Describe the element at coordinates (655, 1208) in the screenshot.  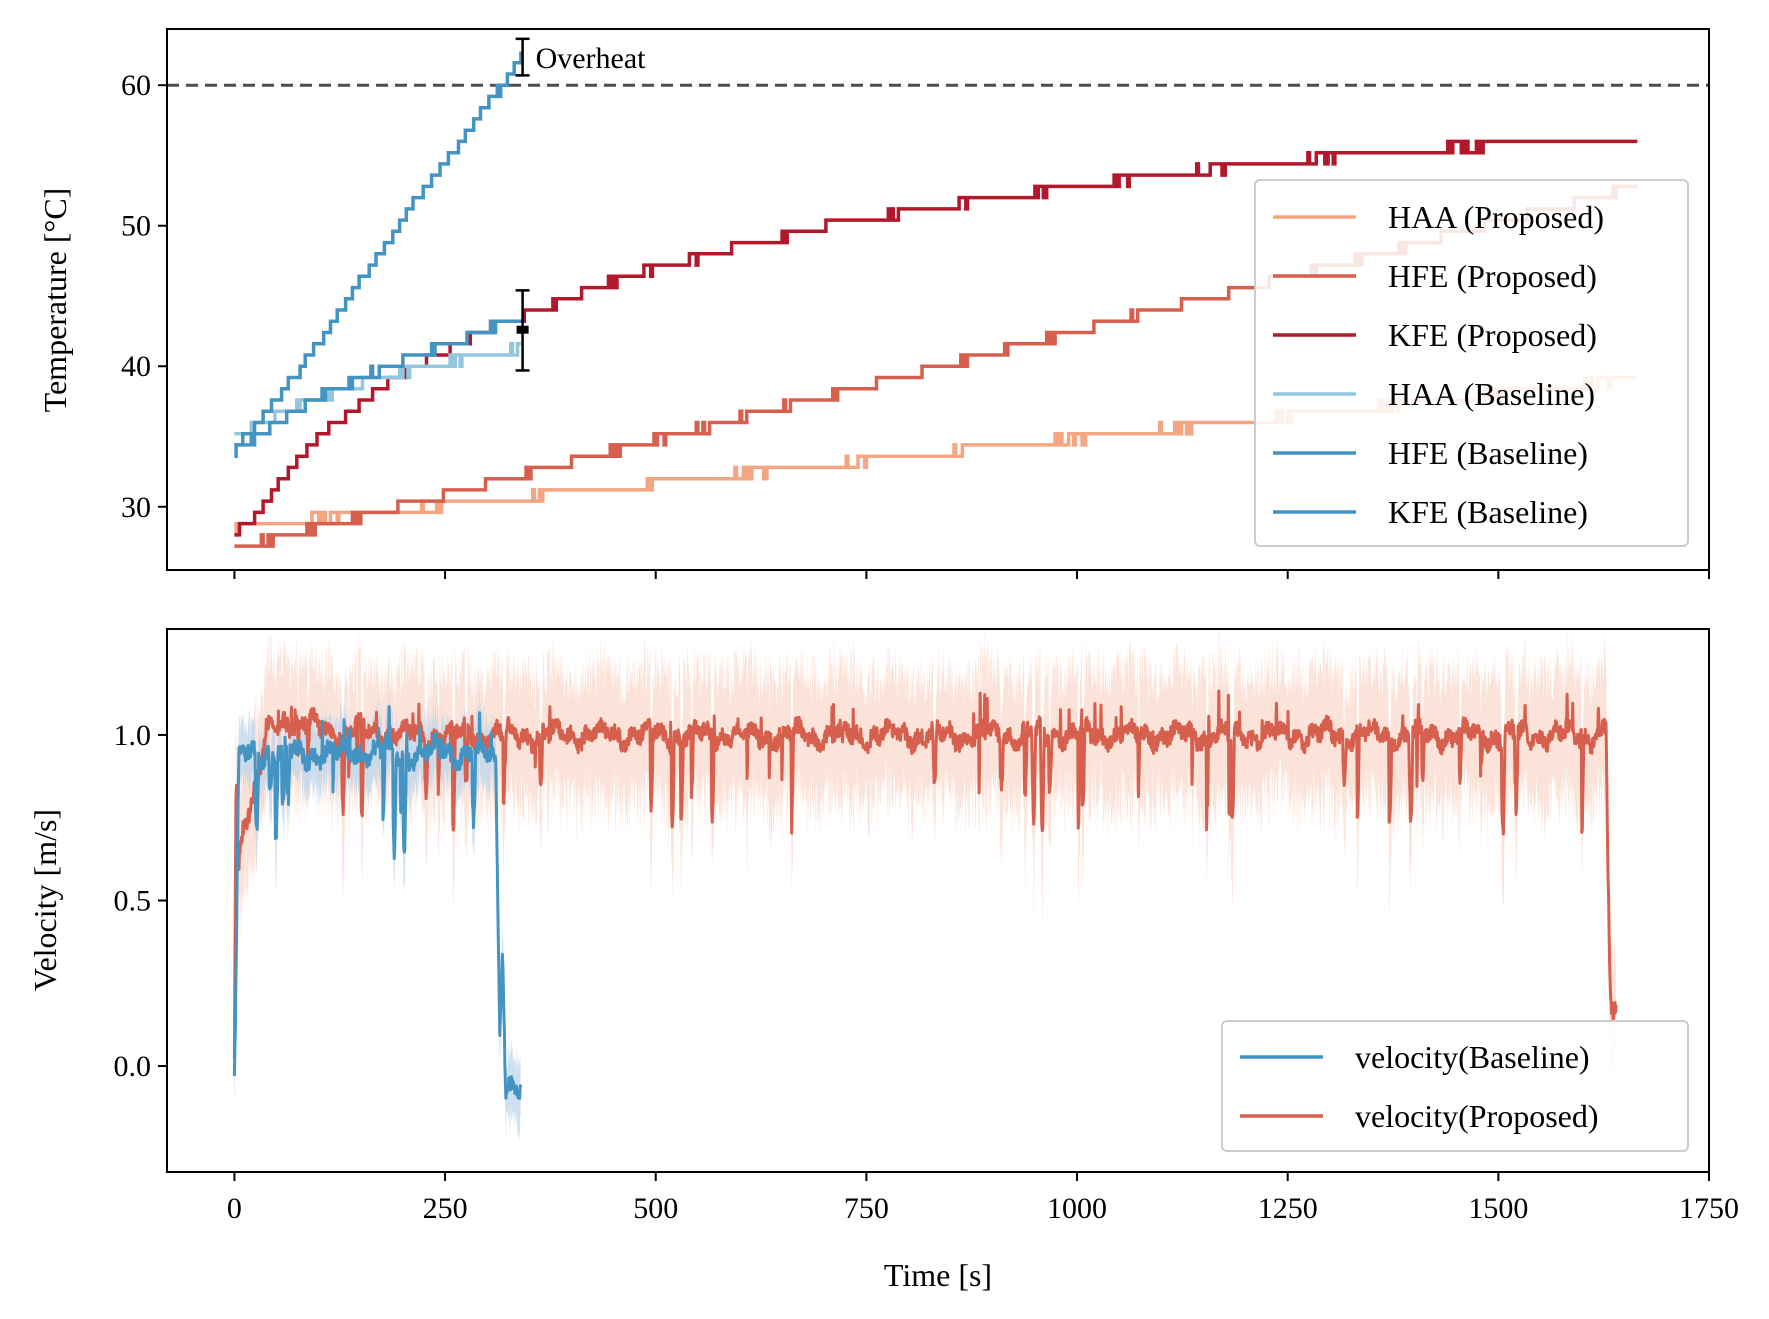
I see `time-x-tick-label: 500` at that location.